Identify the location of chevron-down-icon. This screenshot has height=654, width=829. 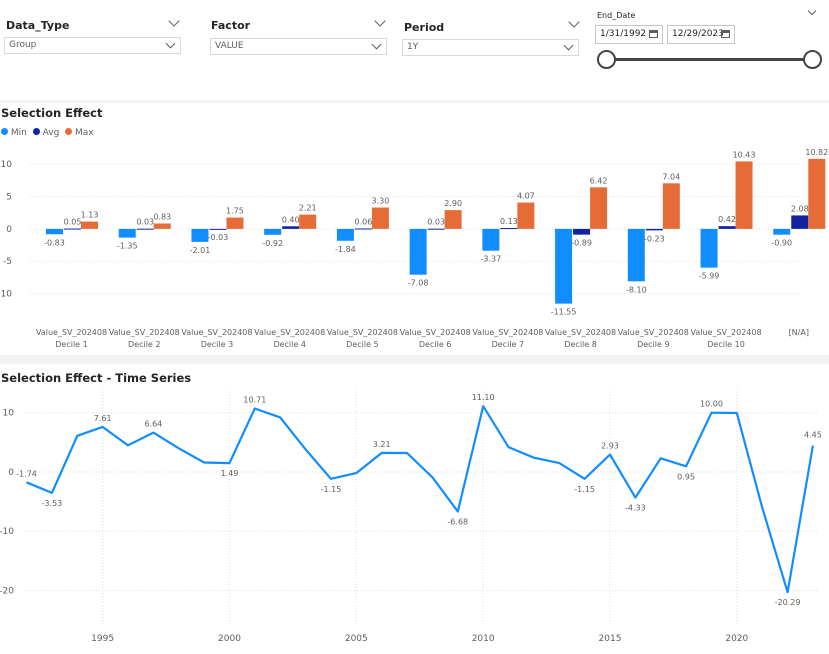
(376, 44).